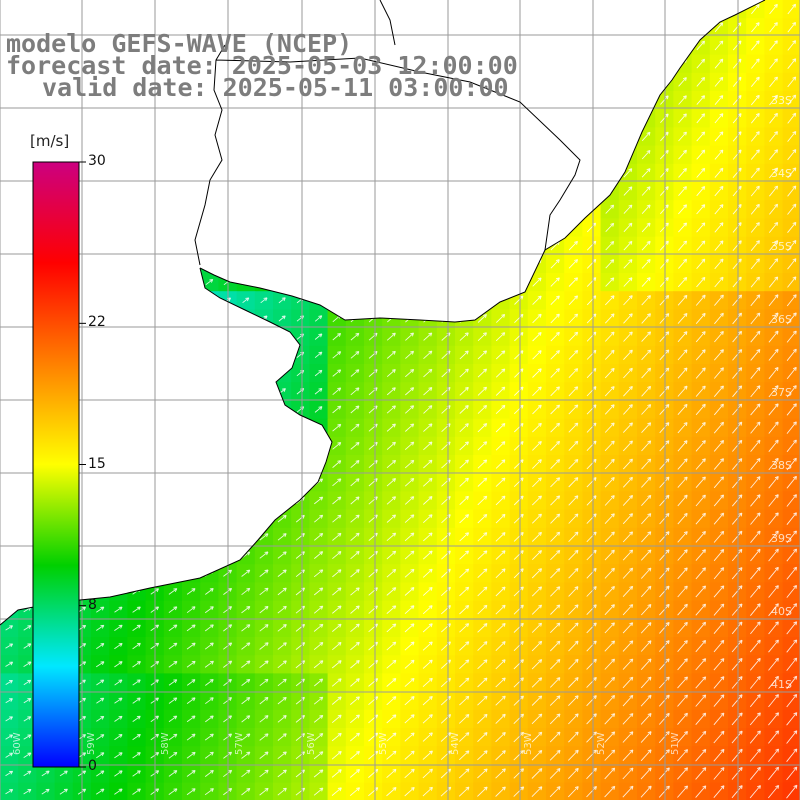  I want to click on lat-label: 38S, so click(781, 465).